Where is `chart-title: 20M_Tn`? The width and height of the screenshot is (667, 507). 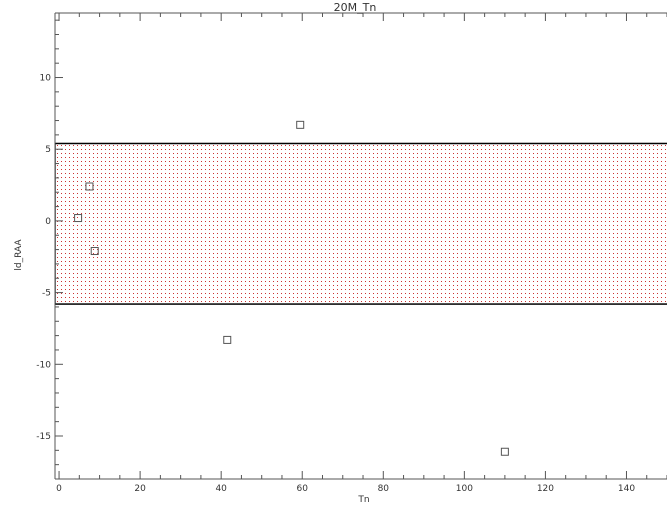 chart-title: 20M_Tn is located at coordinates (355, 7).